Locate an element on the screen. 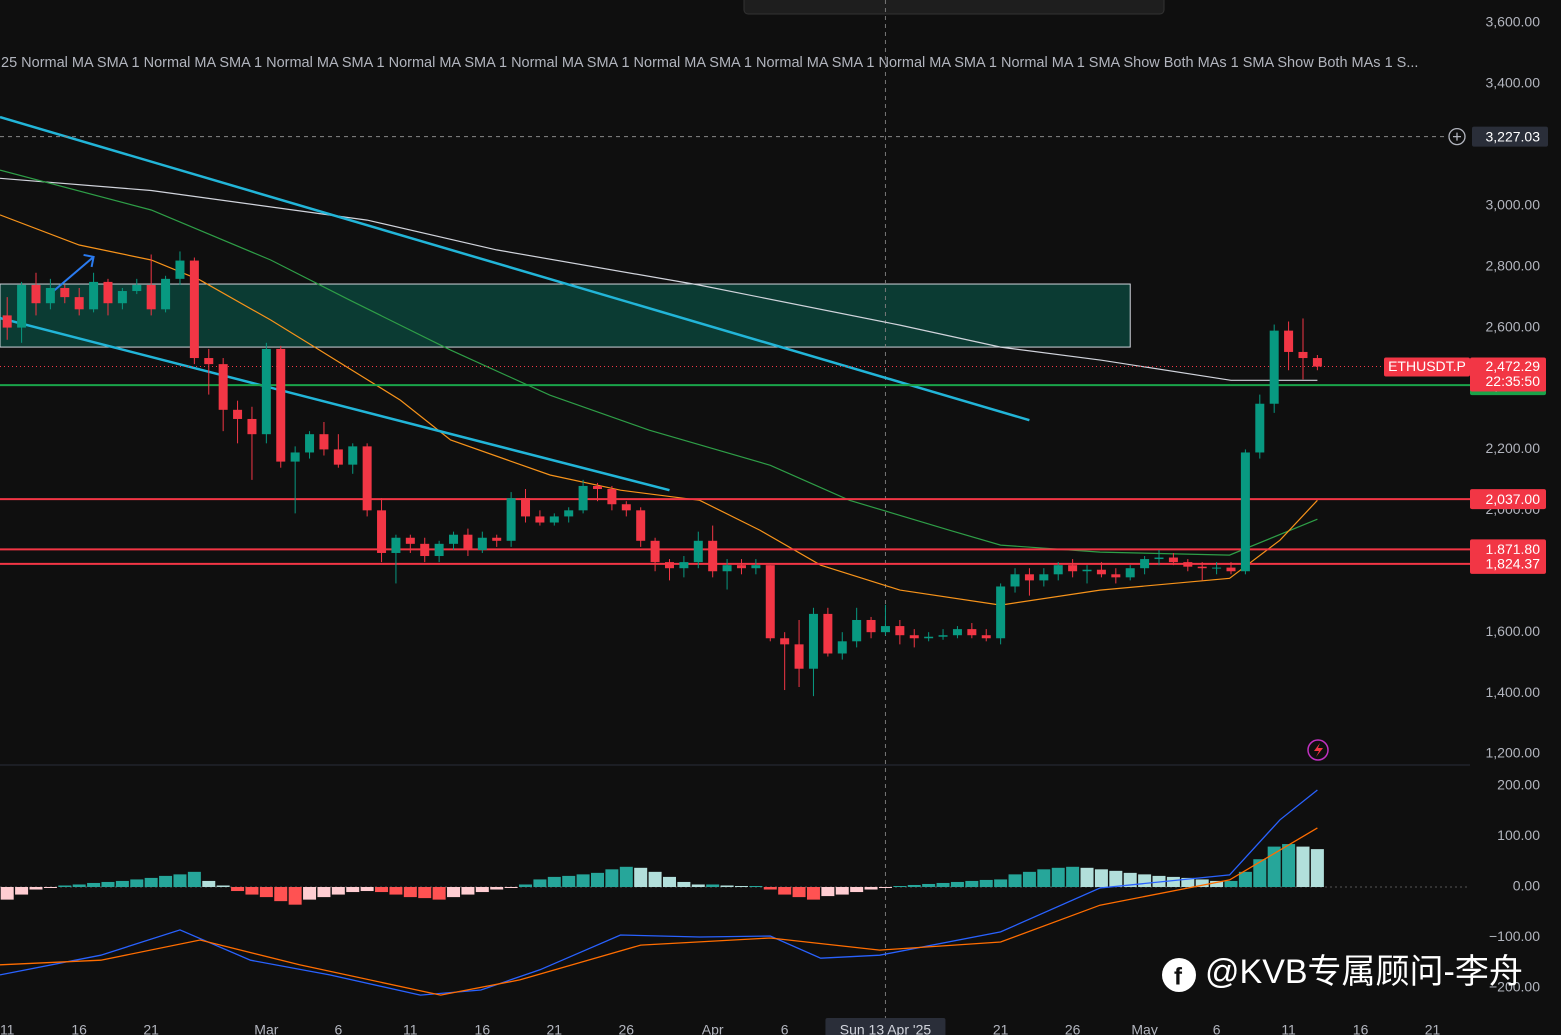  drawing-toolbar is located at coordinates (954, 7).